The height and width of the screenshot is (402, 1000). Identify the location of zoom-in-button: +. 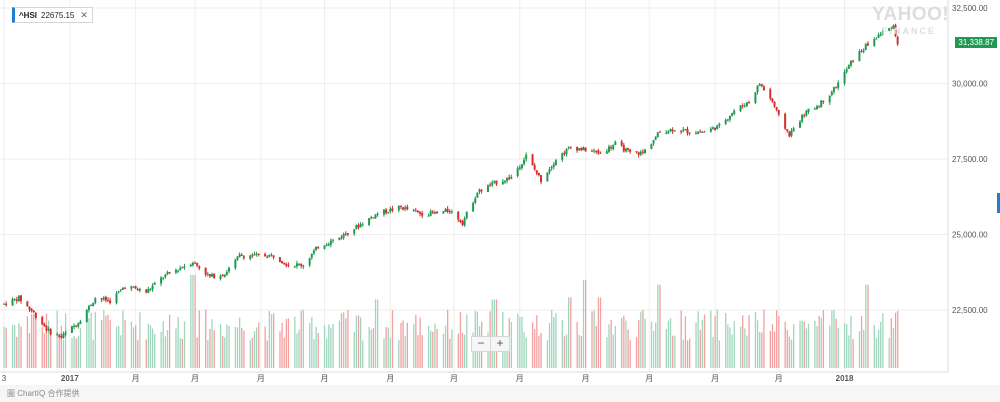
(499, 344).